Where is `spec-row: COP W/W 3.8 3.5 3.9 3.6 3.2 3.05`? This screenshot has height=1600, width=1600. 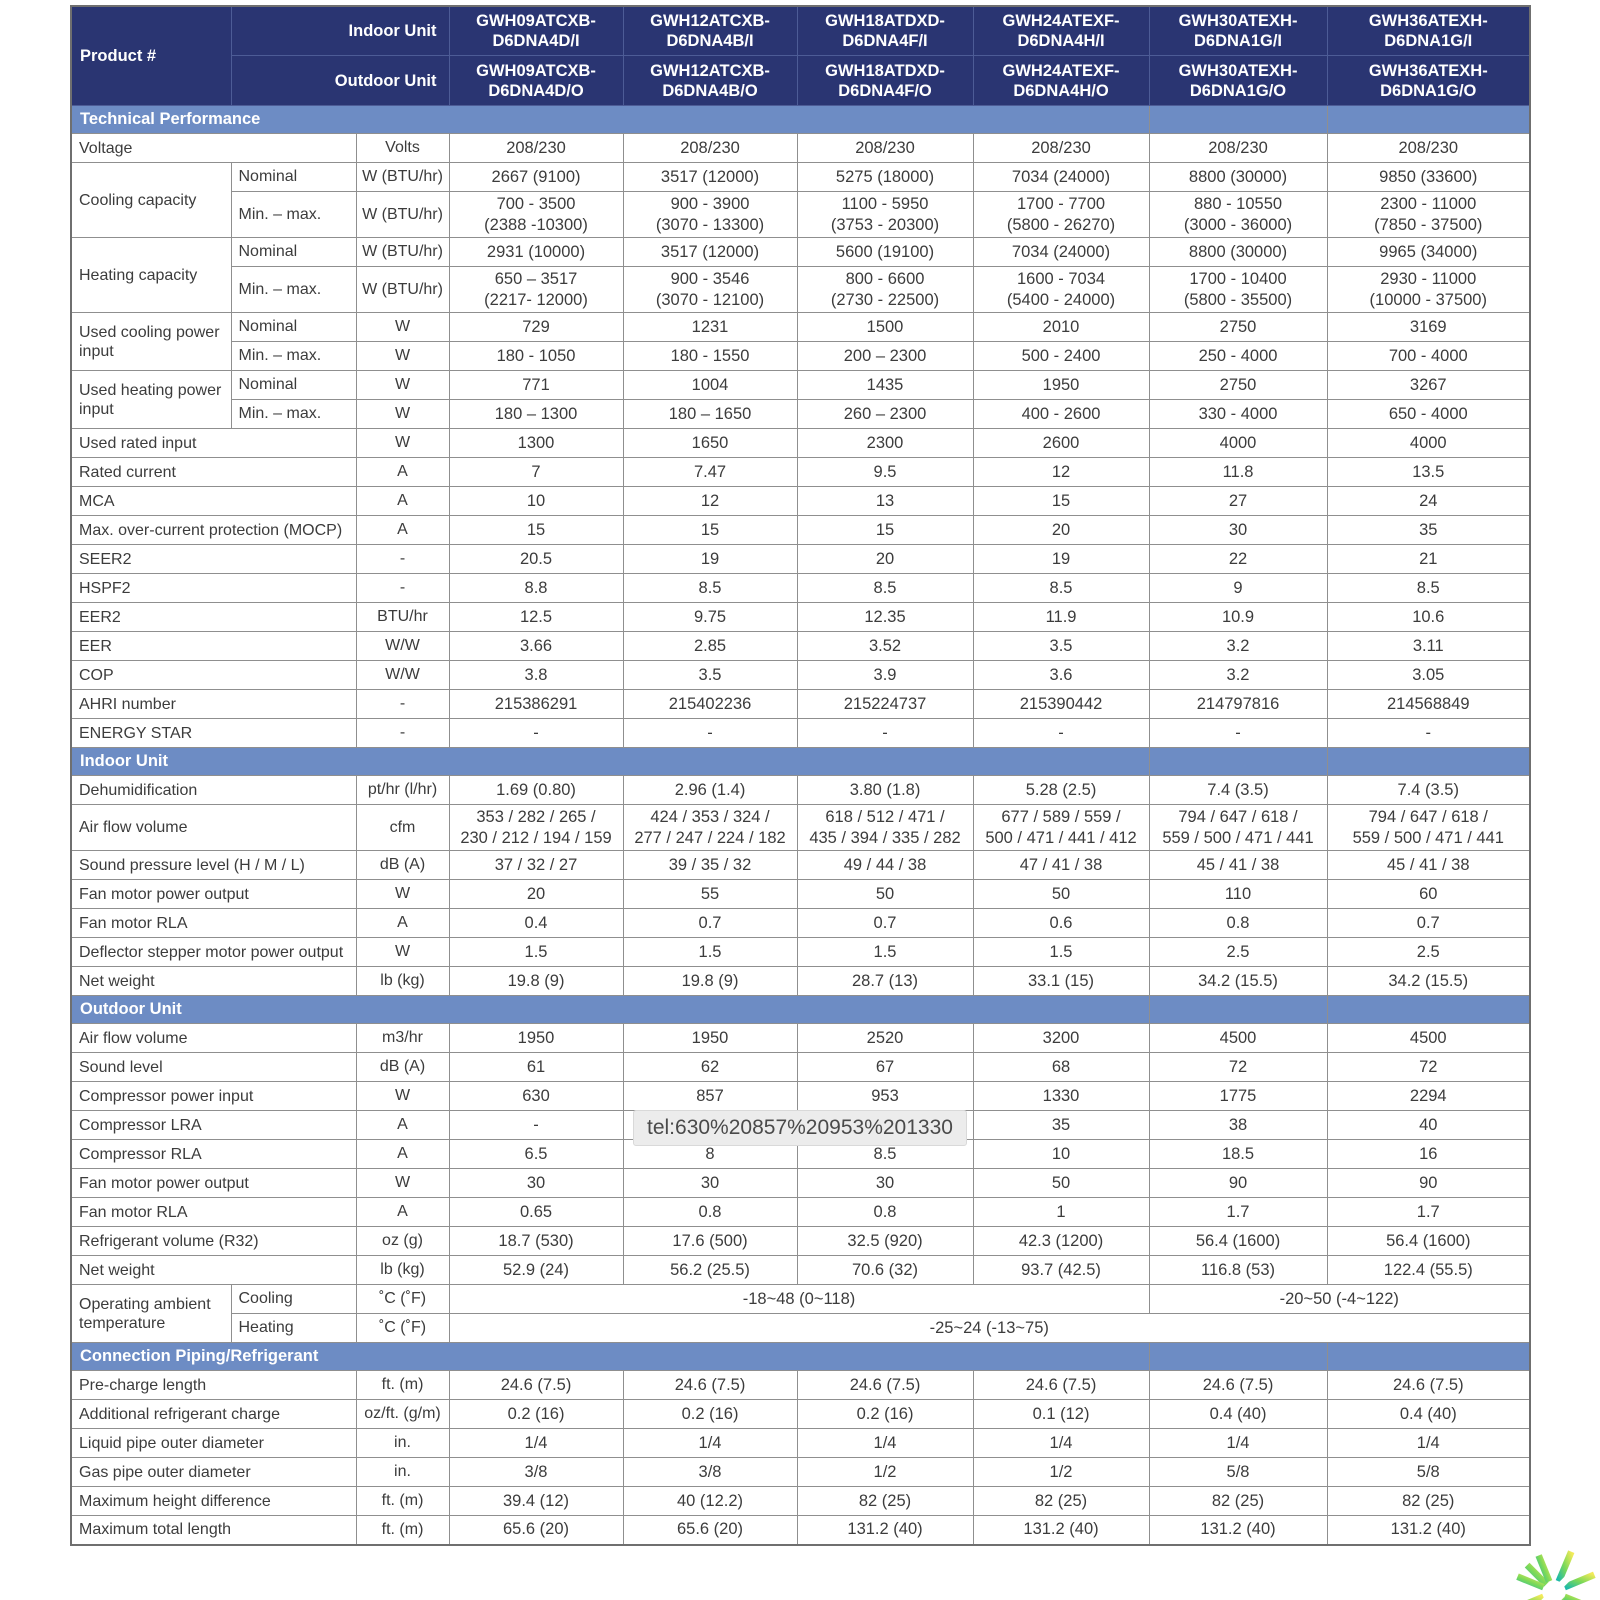 spec-row: COP W/W 3.8 3.5 3.9 3.6 3.2 3.05 is located at coordinates (800, 675).